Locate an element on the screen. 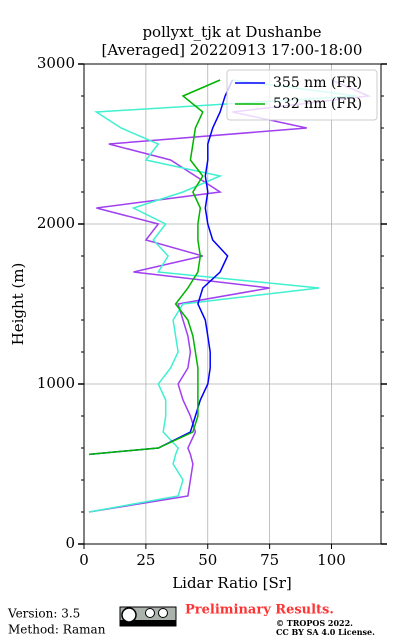  chart-title: pollyxt_tjk at Dushanbe is located at coordinates (231, 32).